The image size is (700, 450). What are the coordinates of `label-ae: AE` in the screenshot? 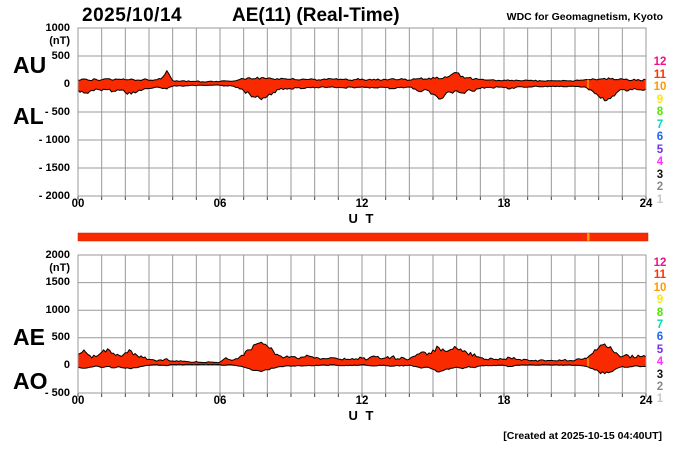 It's located at (29, 337).